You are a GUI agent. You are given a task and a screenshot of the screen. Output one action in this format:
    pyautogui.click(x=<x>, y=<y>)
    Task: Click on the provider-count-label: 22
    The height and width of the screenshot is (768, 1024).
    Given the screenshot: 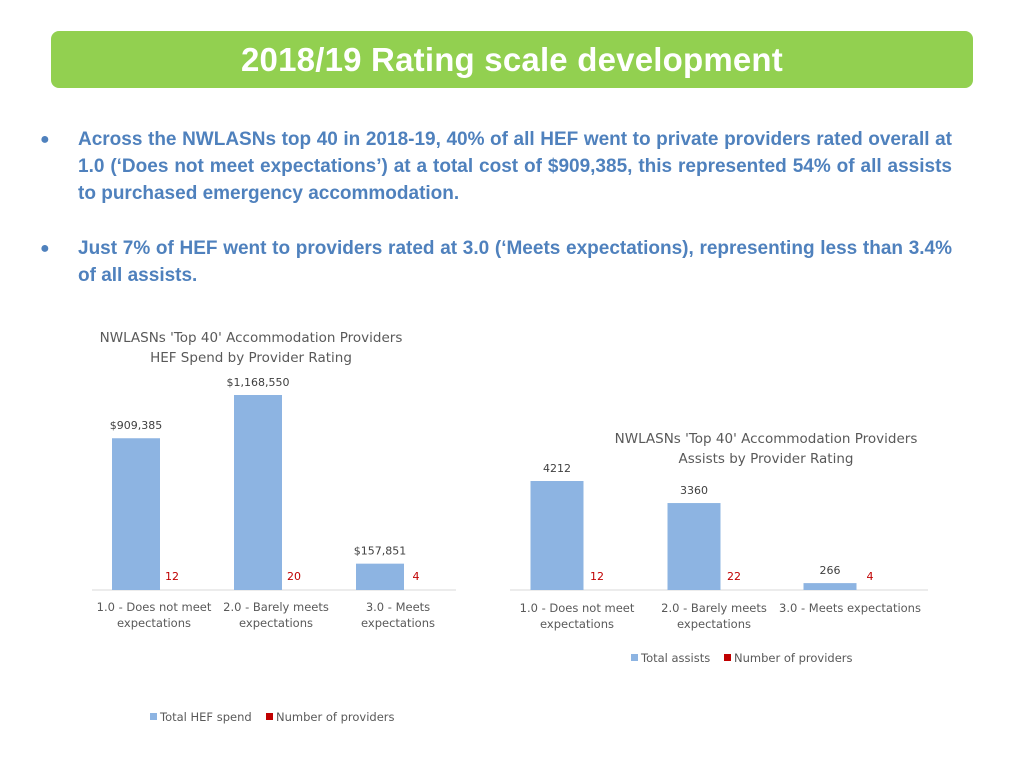 What is the action you would take?
    pyautogui.click(x=734, y=576)
    